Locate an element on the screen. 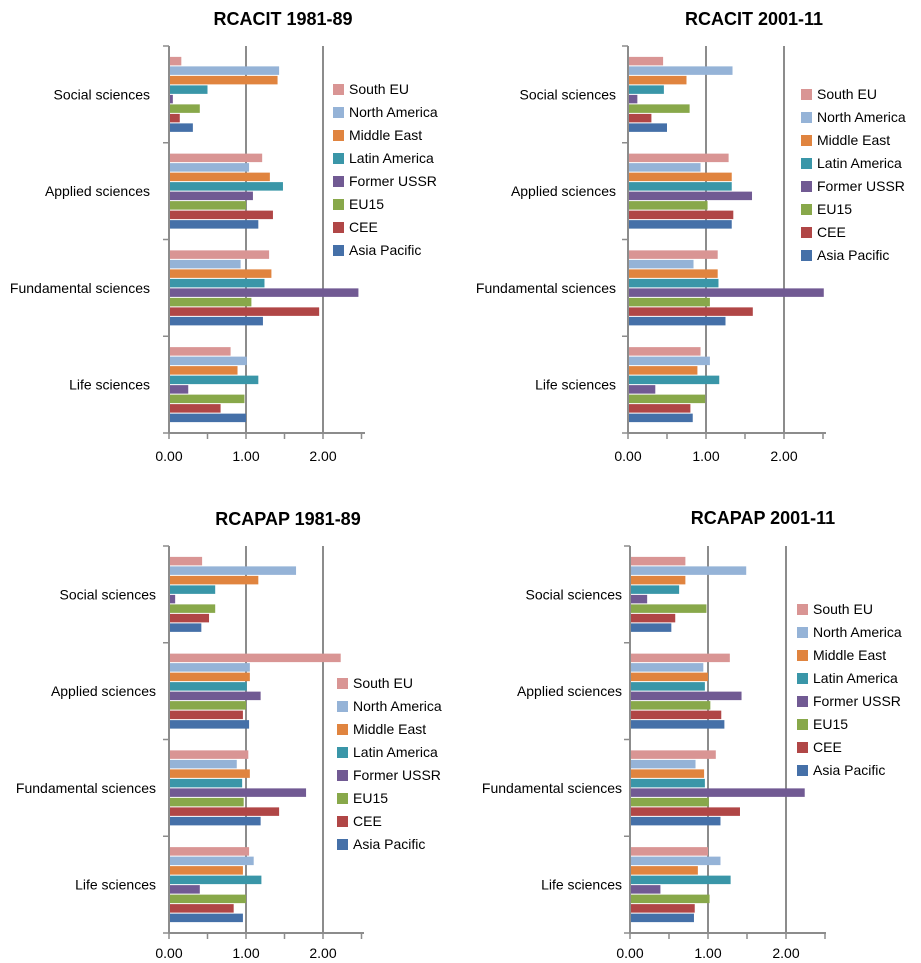 This screenshot has width=921, height=963. x-tick-label: 2.00 is located at coordinates (783, 456).